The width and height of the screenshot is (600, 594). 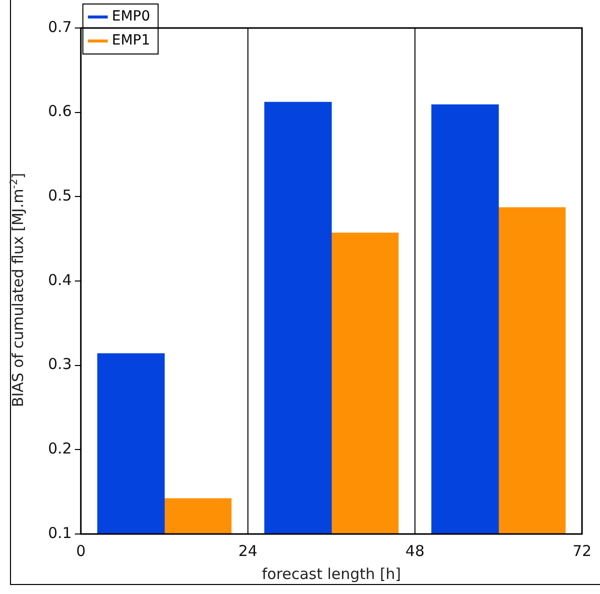 What do you see at coordinates (582, 551) in the screenshot?
I see `x-tick-label: 72` at bounding box center [582, 551].